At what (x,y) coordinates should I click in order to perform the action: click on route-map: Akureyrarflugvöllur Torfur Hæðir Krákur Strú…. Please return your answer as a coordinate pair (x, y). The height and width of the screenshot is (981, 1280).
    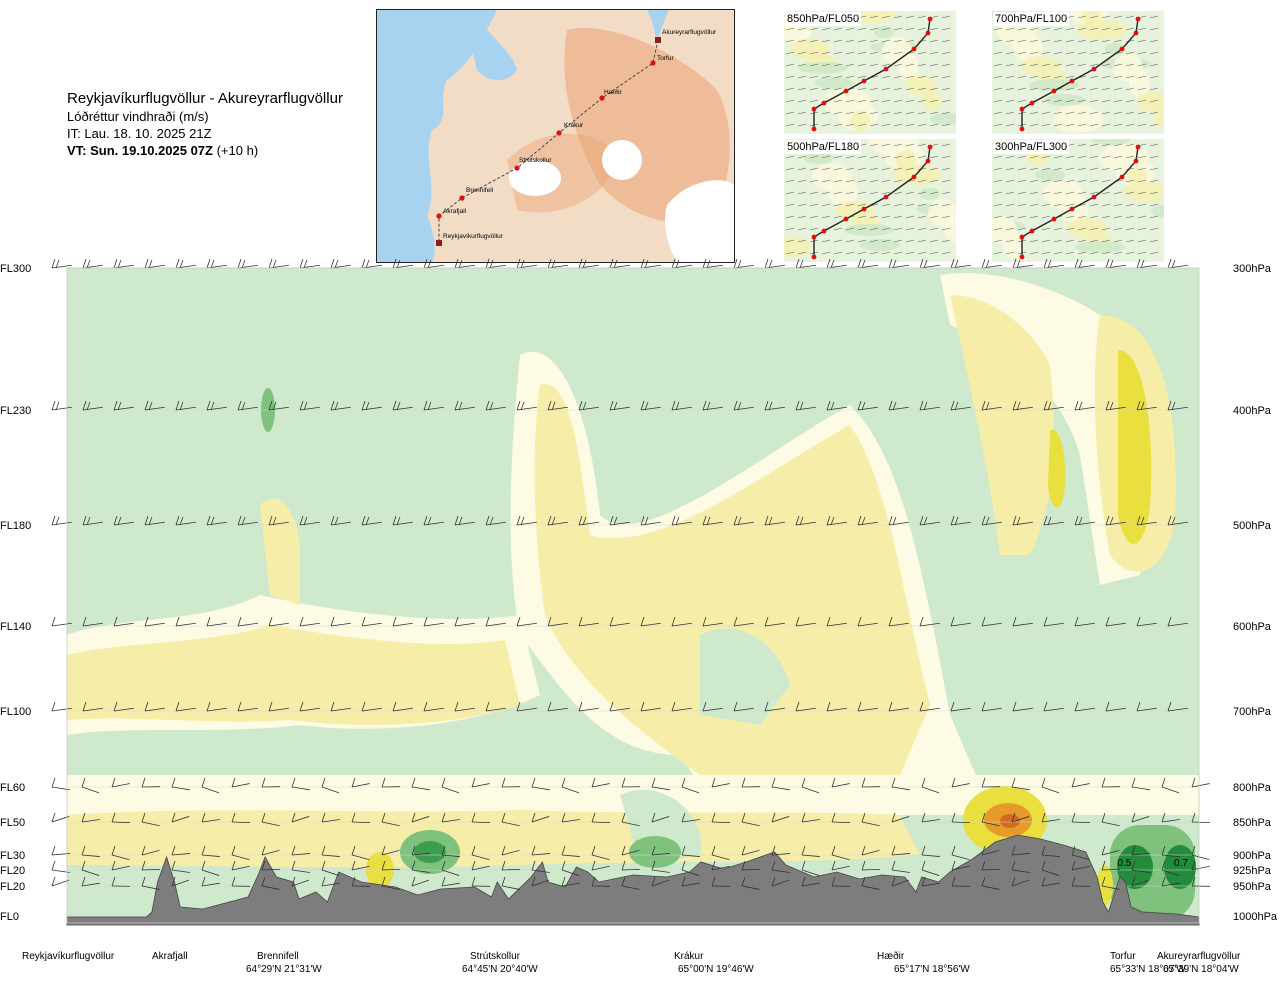
    Looking at the image, I should click on (555, 136).